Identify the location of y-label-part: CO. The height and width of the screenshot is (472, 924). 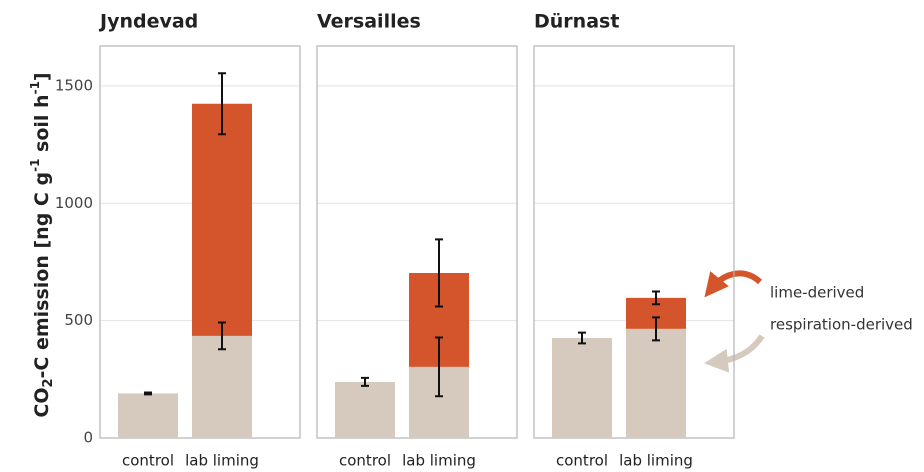
(42, 403).